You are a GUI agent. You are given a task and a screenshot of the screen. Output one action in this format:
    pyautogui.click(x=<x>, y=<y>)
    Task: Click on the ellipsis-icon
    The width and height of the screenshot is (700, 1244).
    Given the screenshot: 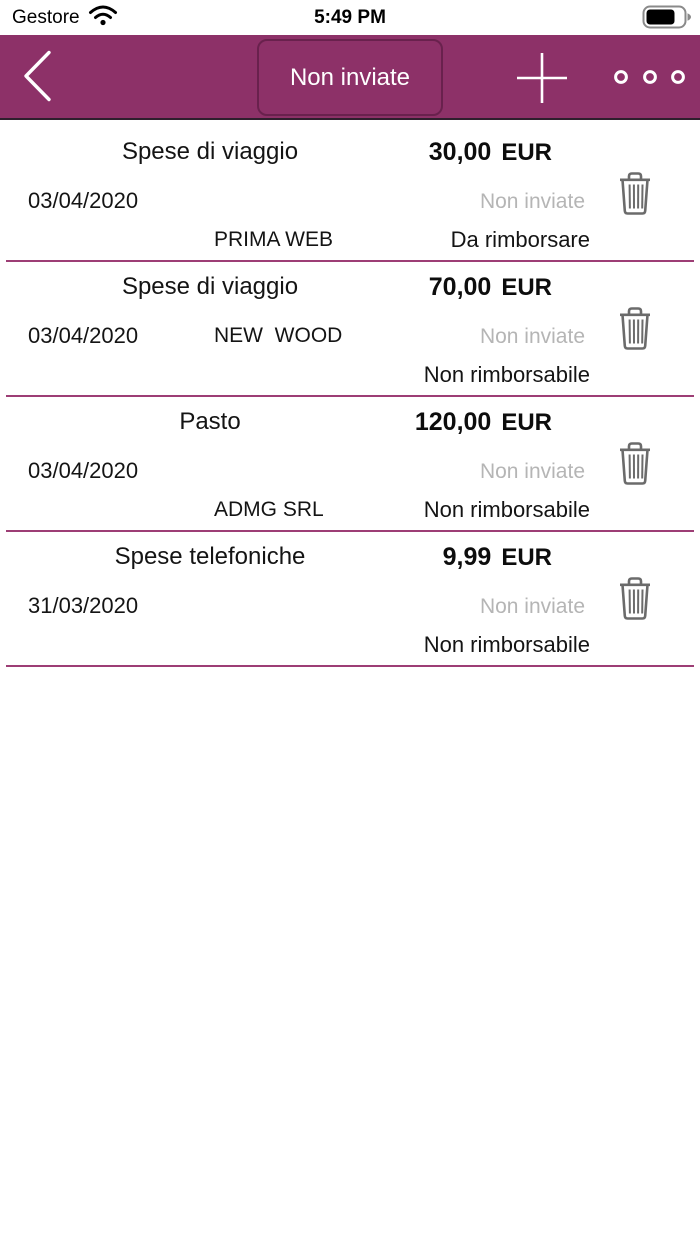 What is the action you would take?
    pyautogui.click(x=649, y=79)
    